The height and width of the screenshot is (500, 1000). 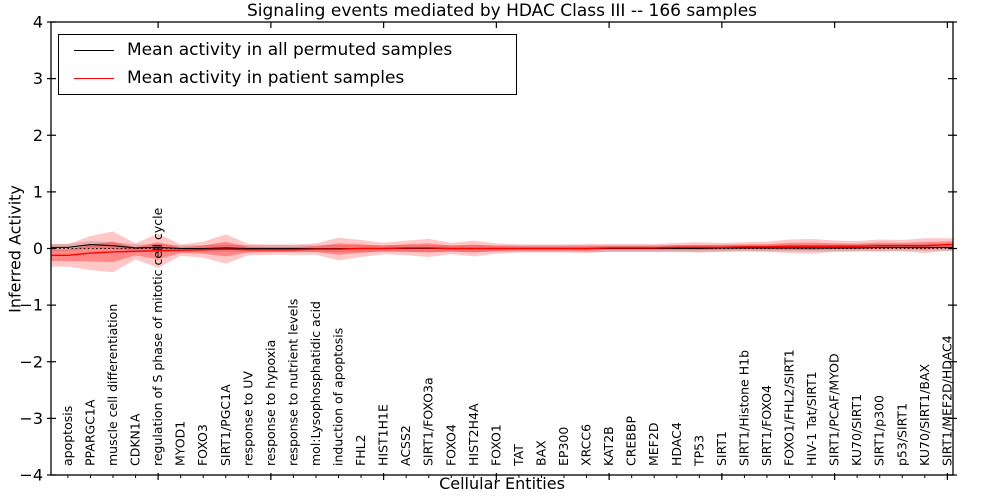 What do you see at coordinates (946, 400) in the screenshot?
I see `entity-label: SIRT1/MEF2D/HDAC4` at bounding box center [946, 400].